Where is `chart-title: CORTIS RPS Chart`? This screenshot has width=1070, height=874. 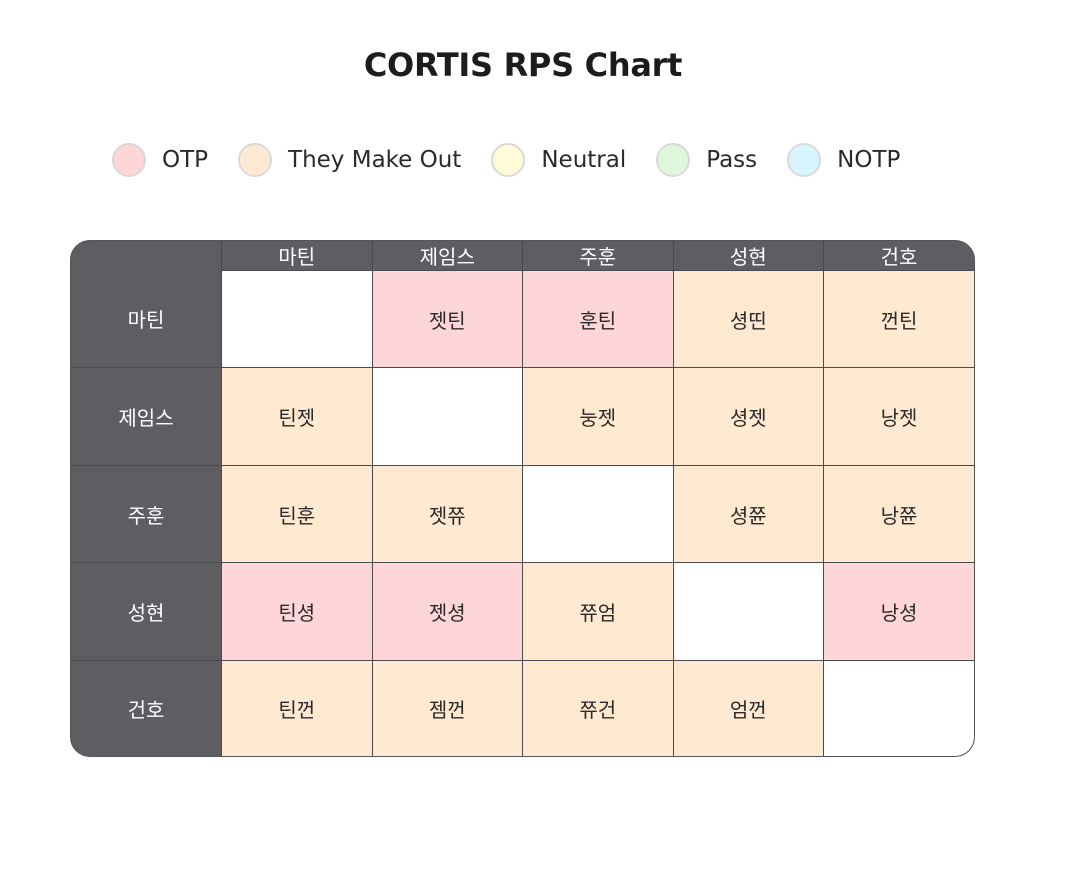 chart-title: CORTIS RPS Chart is located at coordinates (523, 65).